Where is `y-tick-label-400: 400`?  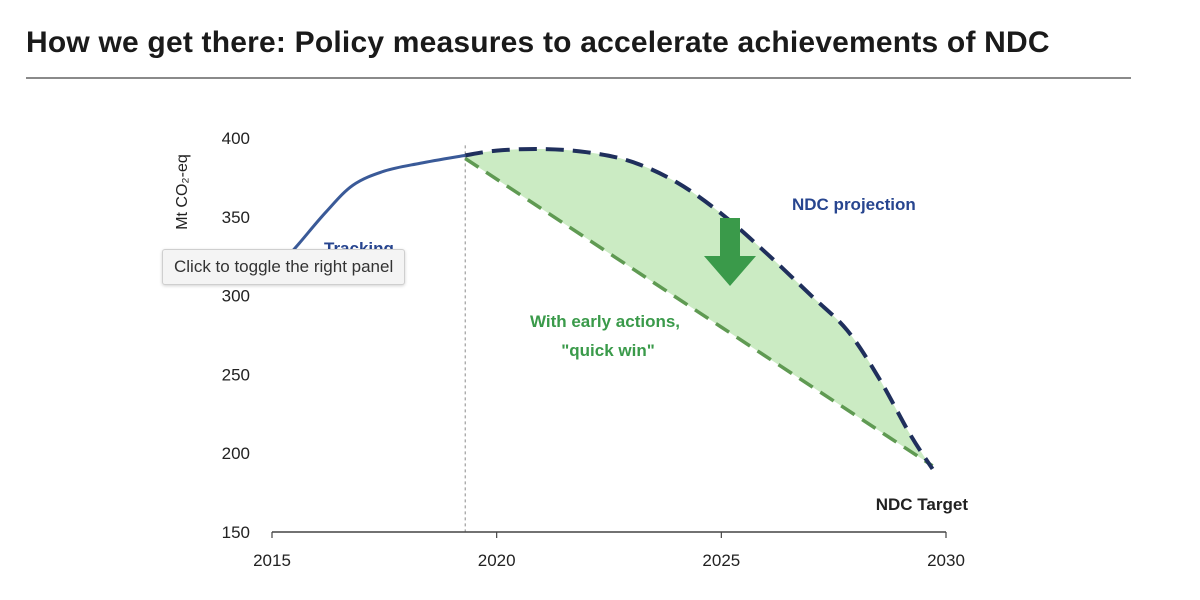 y-tick-label-400: 400 is located at coordinates (236, 138).